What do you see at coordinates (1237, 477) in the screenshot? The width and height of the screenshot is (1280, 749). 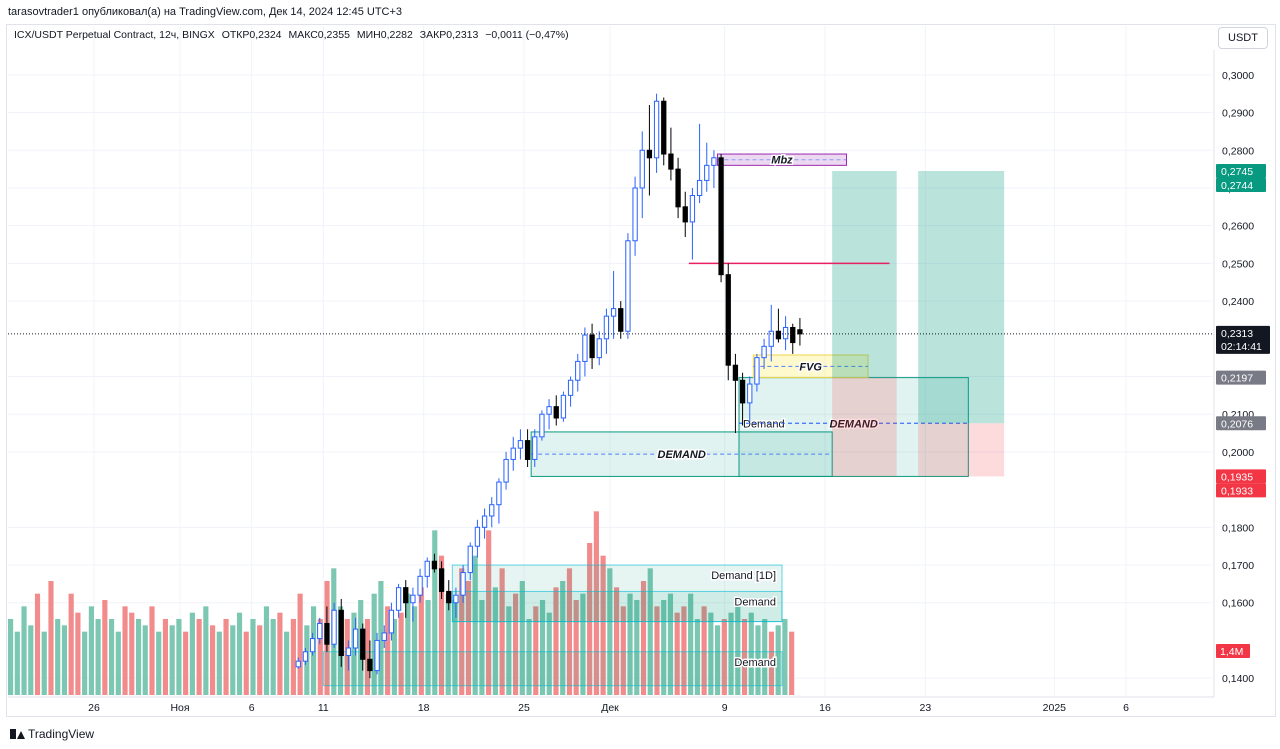 I see `price-badge-label: 0,1935` at bounding box center [1237, 477].